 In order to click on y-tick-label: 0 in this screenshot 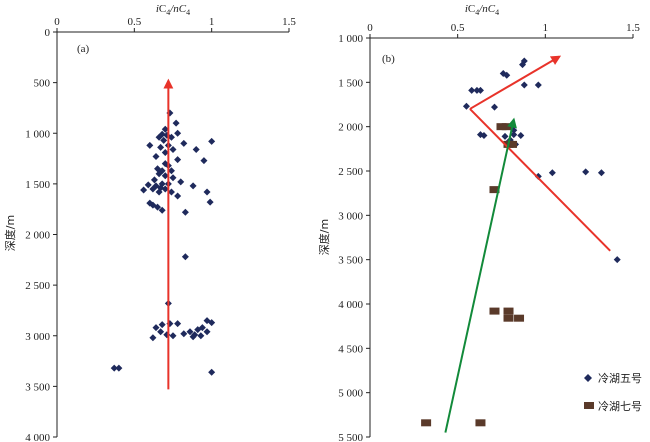, I will do `click(48, 33)`.